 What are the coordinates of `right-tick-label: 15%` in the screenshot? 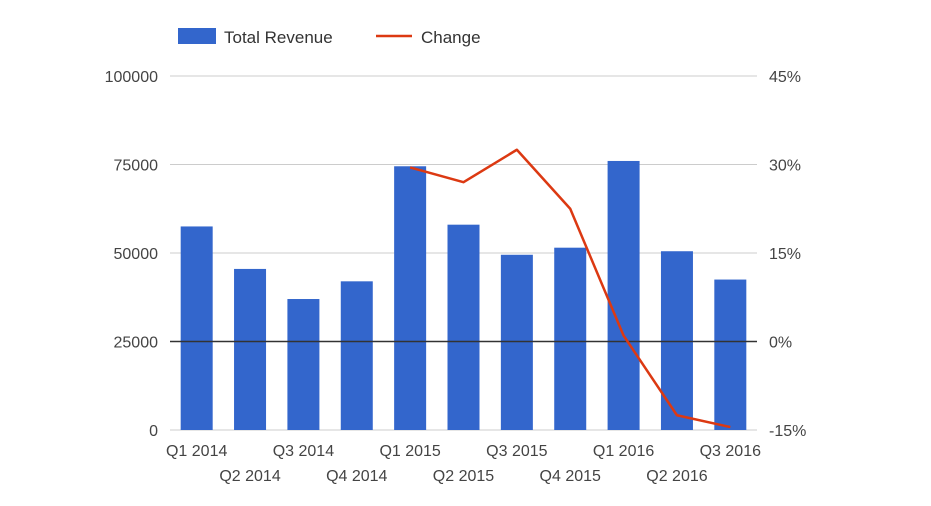 It's located at (785, 254).